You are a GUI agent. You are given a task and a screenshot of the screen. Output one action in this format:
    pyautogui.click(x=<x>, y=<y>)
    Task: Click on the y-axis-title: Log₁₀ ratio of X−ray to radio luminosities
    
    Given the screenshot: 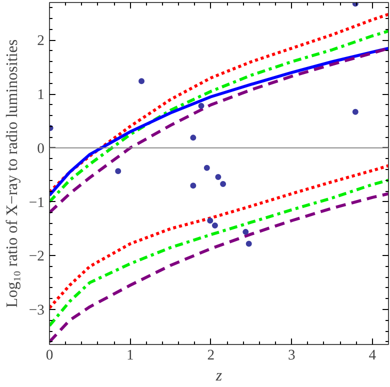 What is the action you would take?
    pyautogui.click(x=12, y=173)
    